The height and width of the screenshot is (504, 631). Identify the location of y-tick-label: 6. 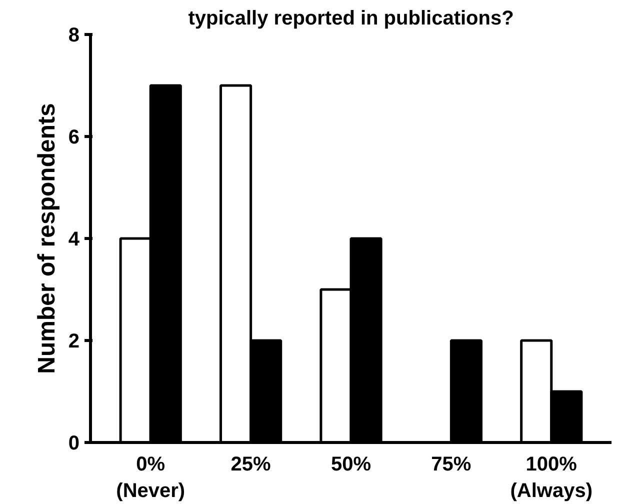
(74, 137).